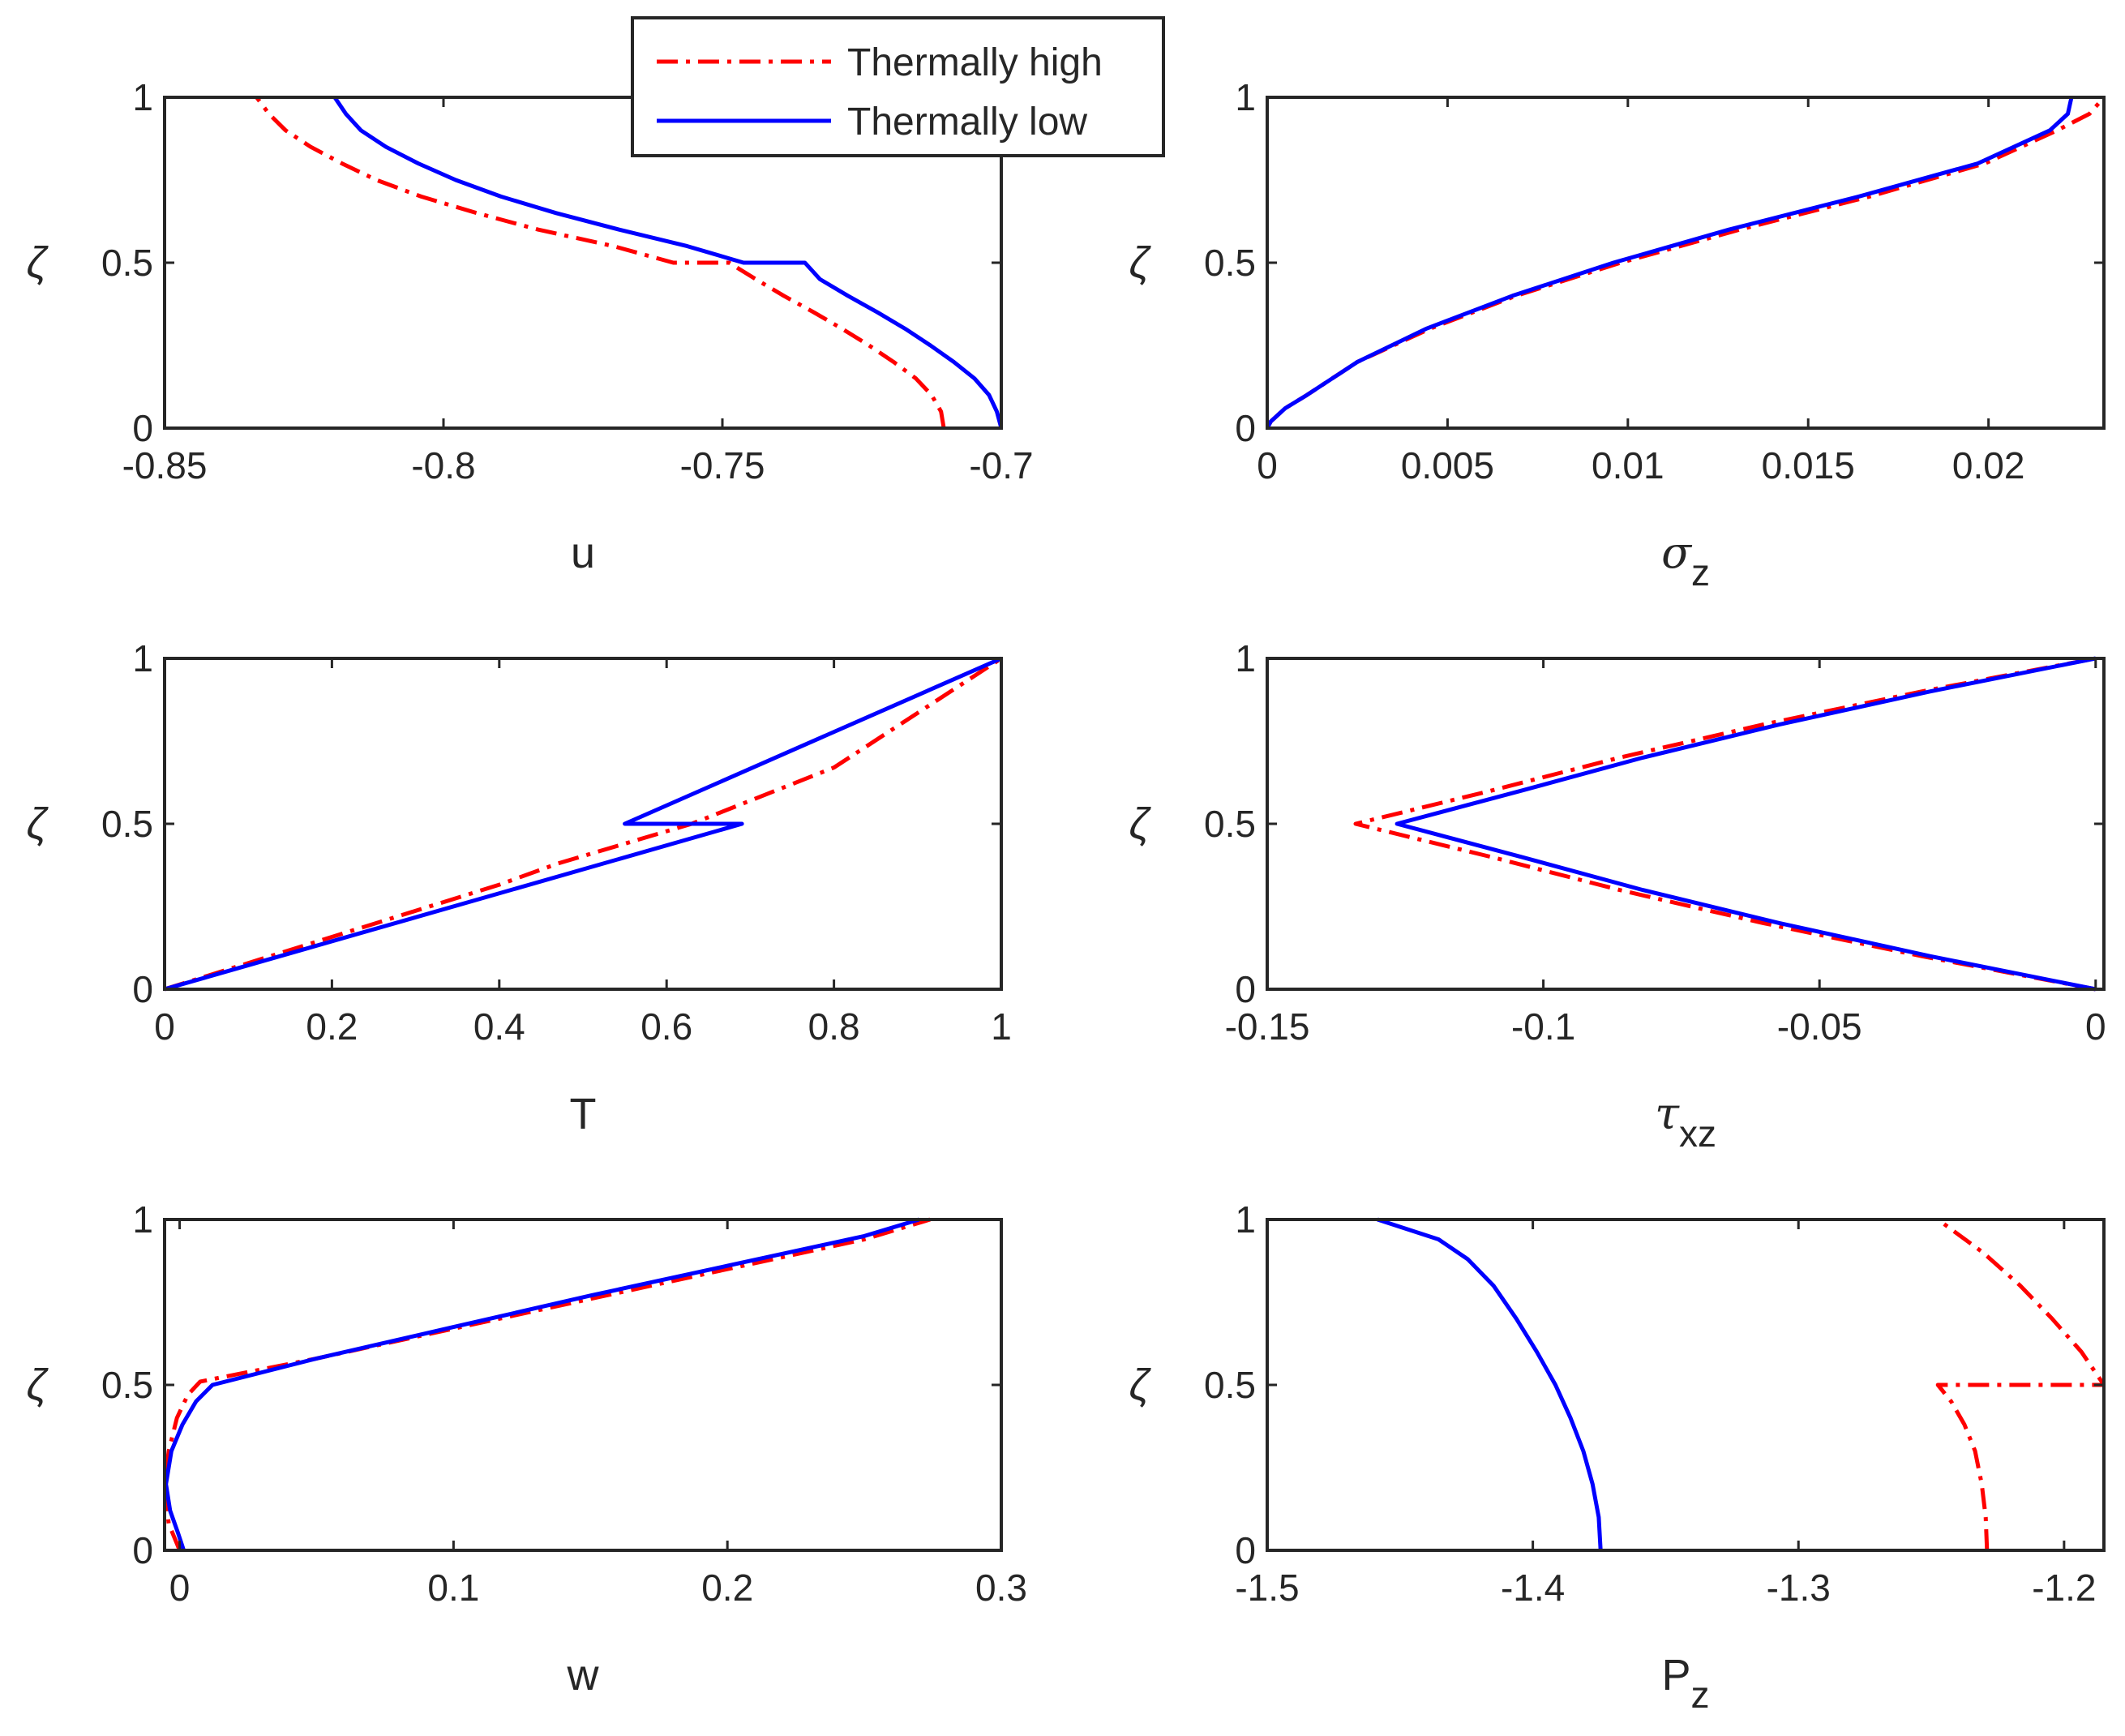 Image resolution: width=2125 pixels, height=1736 pixels. I want to click on x-axis-label: u, so click(583, 553).